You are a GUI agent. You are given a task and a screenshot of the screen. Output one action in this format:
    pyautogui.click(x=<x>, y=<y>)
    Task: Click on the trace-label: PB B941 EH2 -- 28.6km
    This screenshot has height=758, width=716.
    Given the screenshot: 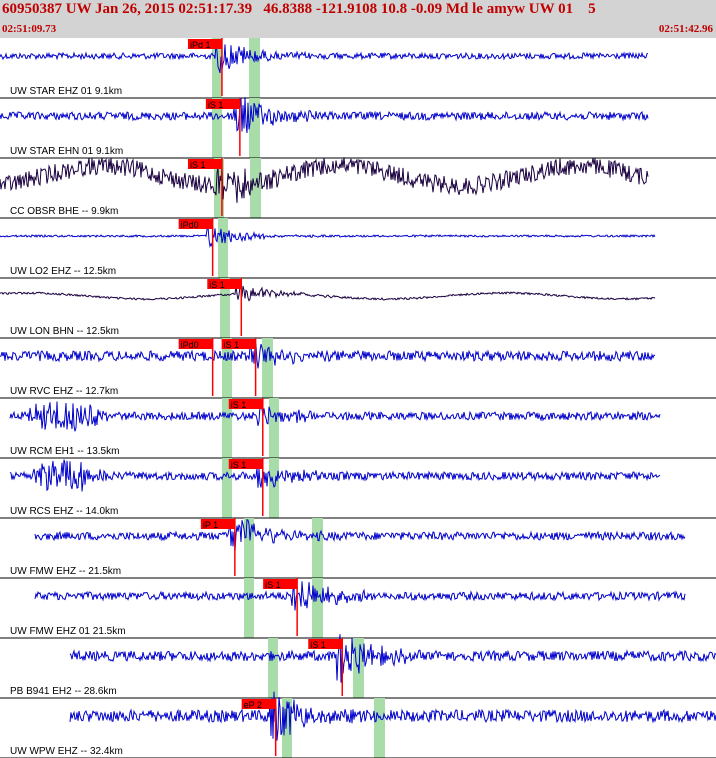 What is the action you would take?
    pyautogui.click(x=63, y=691)
    